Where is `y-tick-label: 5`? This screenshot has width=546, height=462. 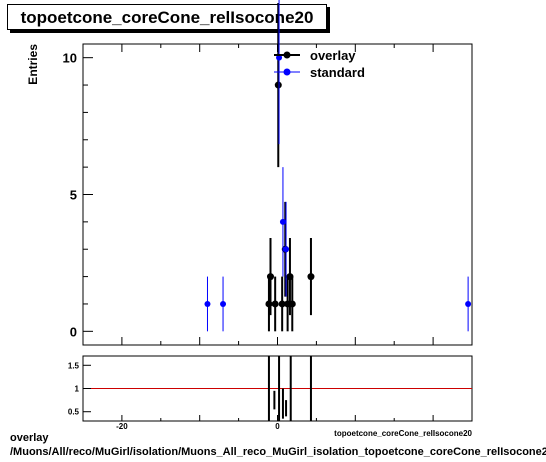
y-tick-label: 5 is located at coordinates (73, 195).